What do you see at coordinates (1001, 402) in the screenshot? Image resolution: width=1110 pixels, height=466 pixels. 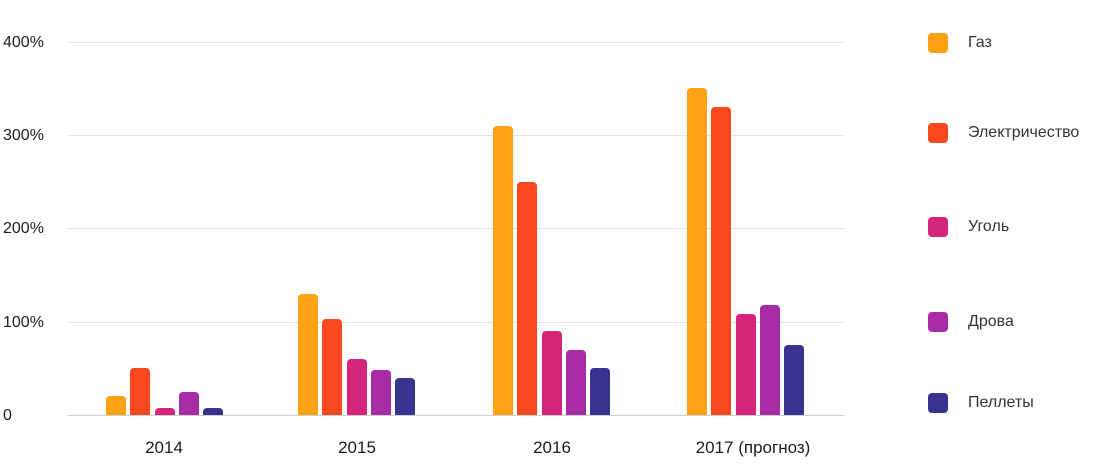 I see `legend-label: Пеллеты` at bounding box center [1001, 402].